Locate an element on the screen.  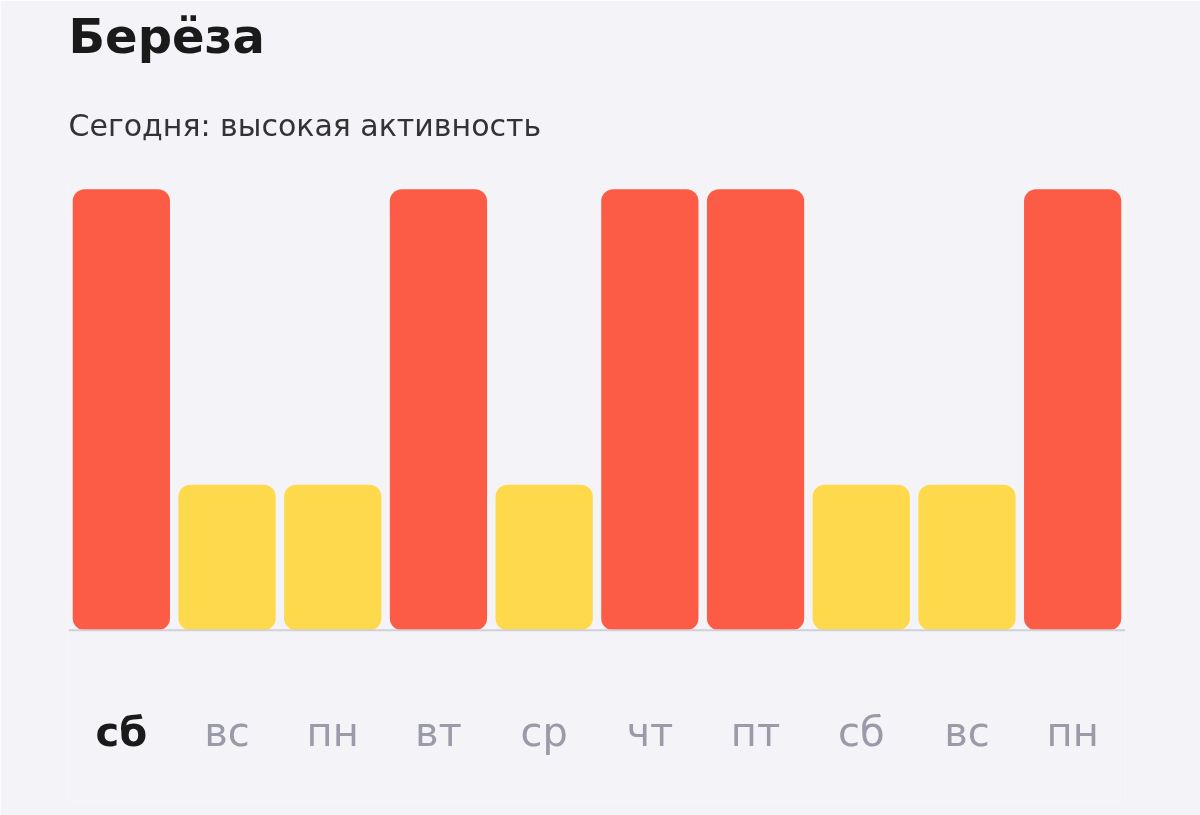
x-tick-label: вт is located at coordinates (438, 731).